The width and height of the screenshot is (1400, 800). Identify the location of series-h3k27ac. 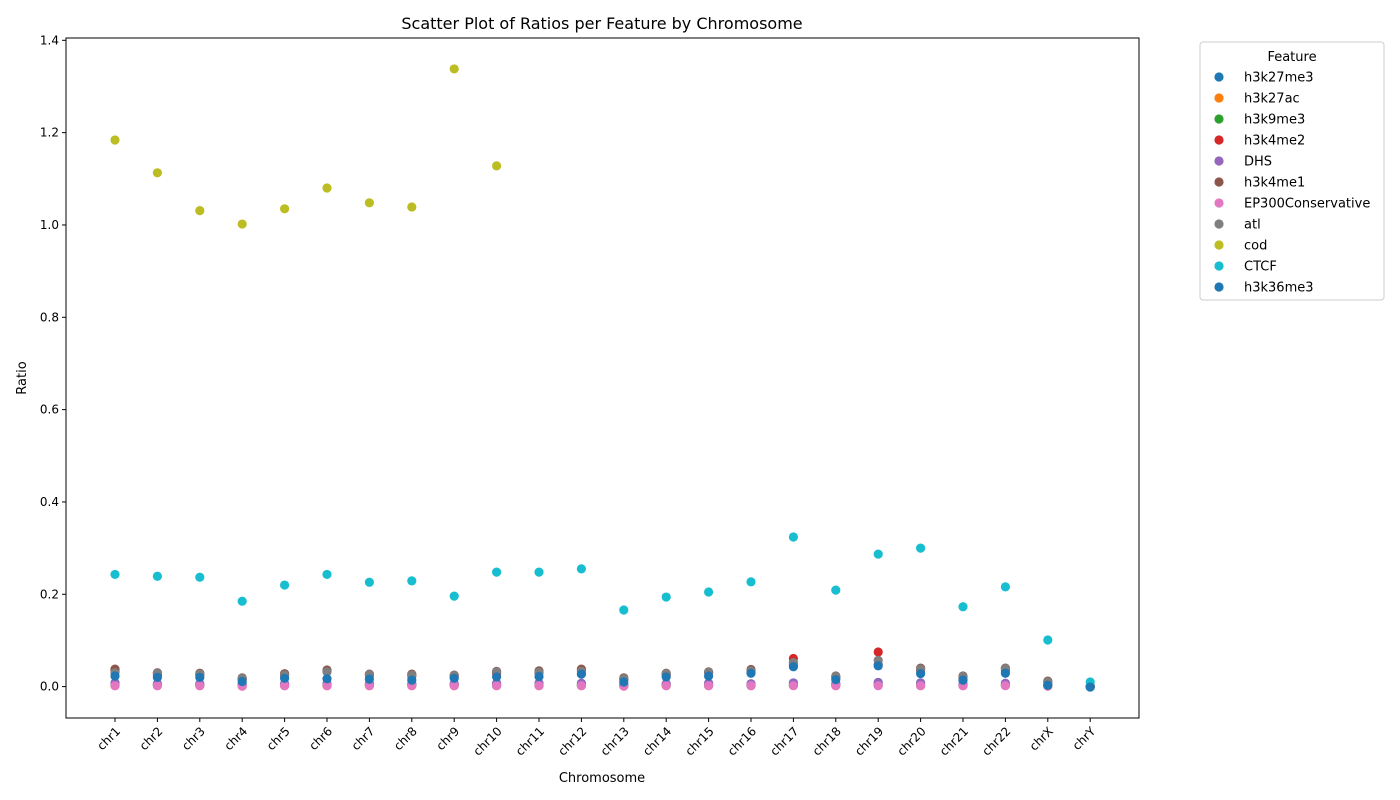
(602, 686).